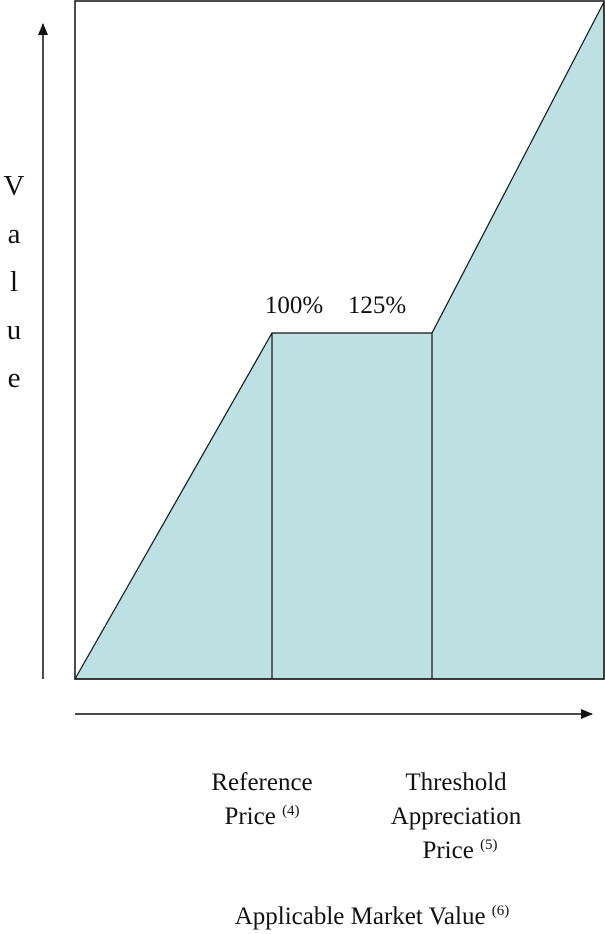  Describe the element at coordinates (489, 845) in the screenshot. I see `footnote: (5)` at that location.